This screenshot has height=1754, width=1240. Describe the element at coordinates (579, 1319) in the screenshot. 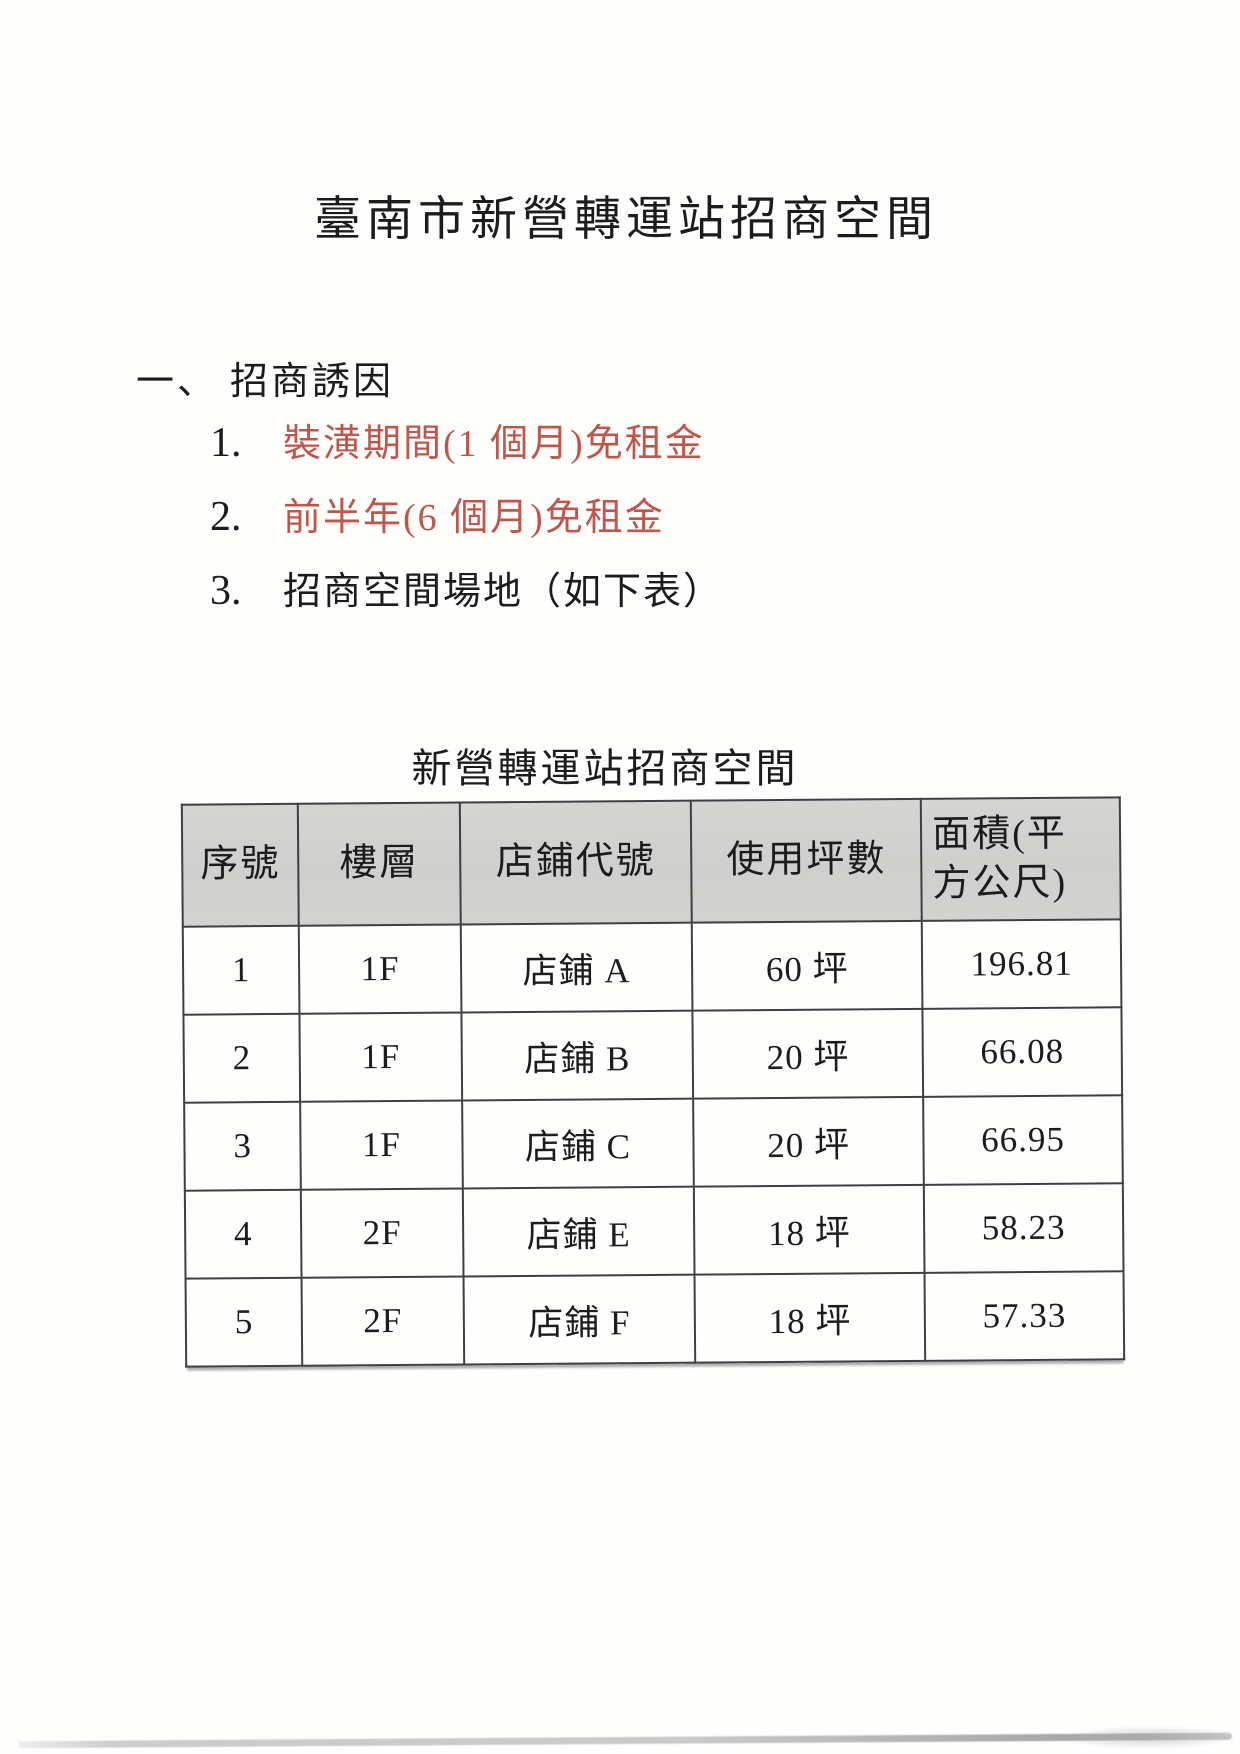

I see `table-cell: 店鋪 F` at that location.